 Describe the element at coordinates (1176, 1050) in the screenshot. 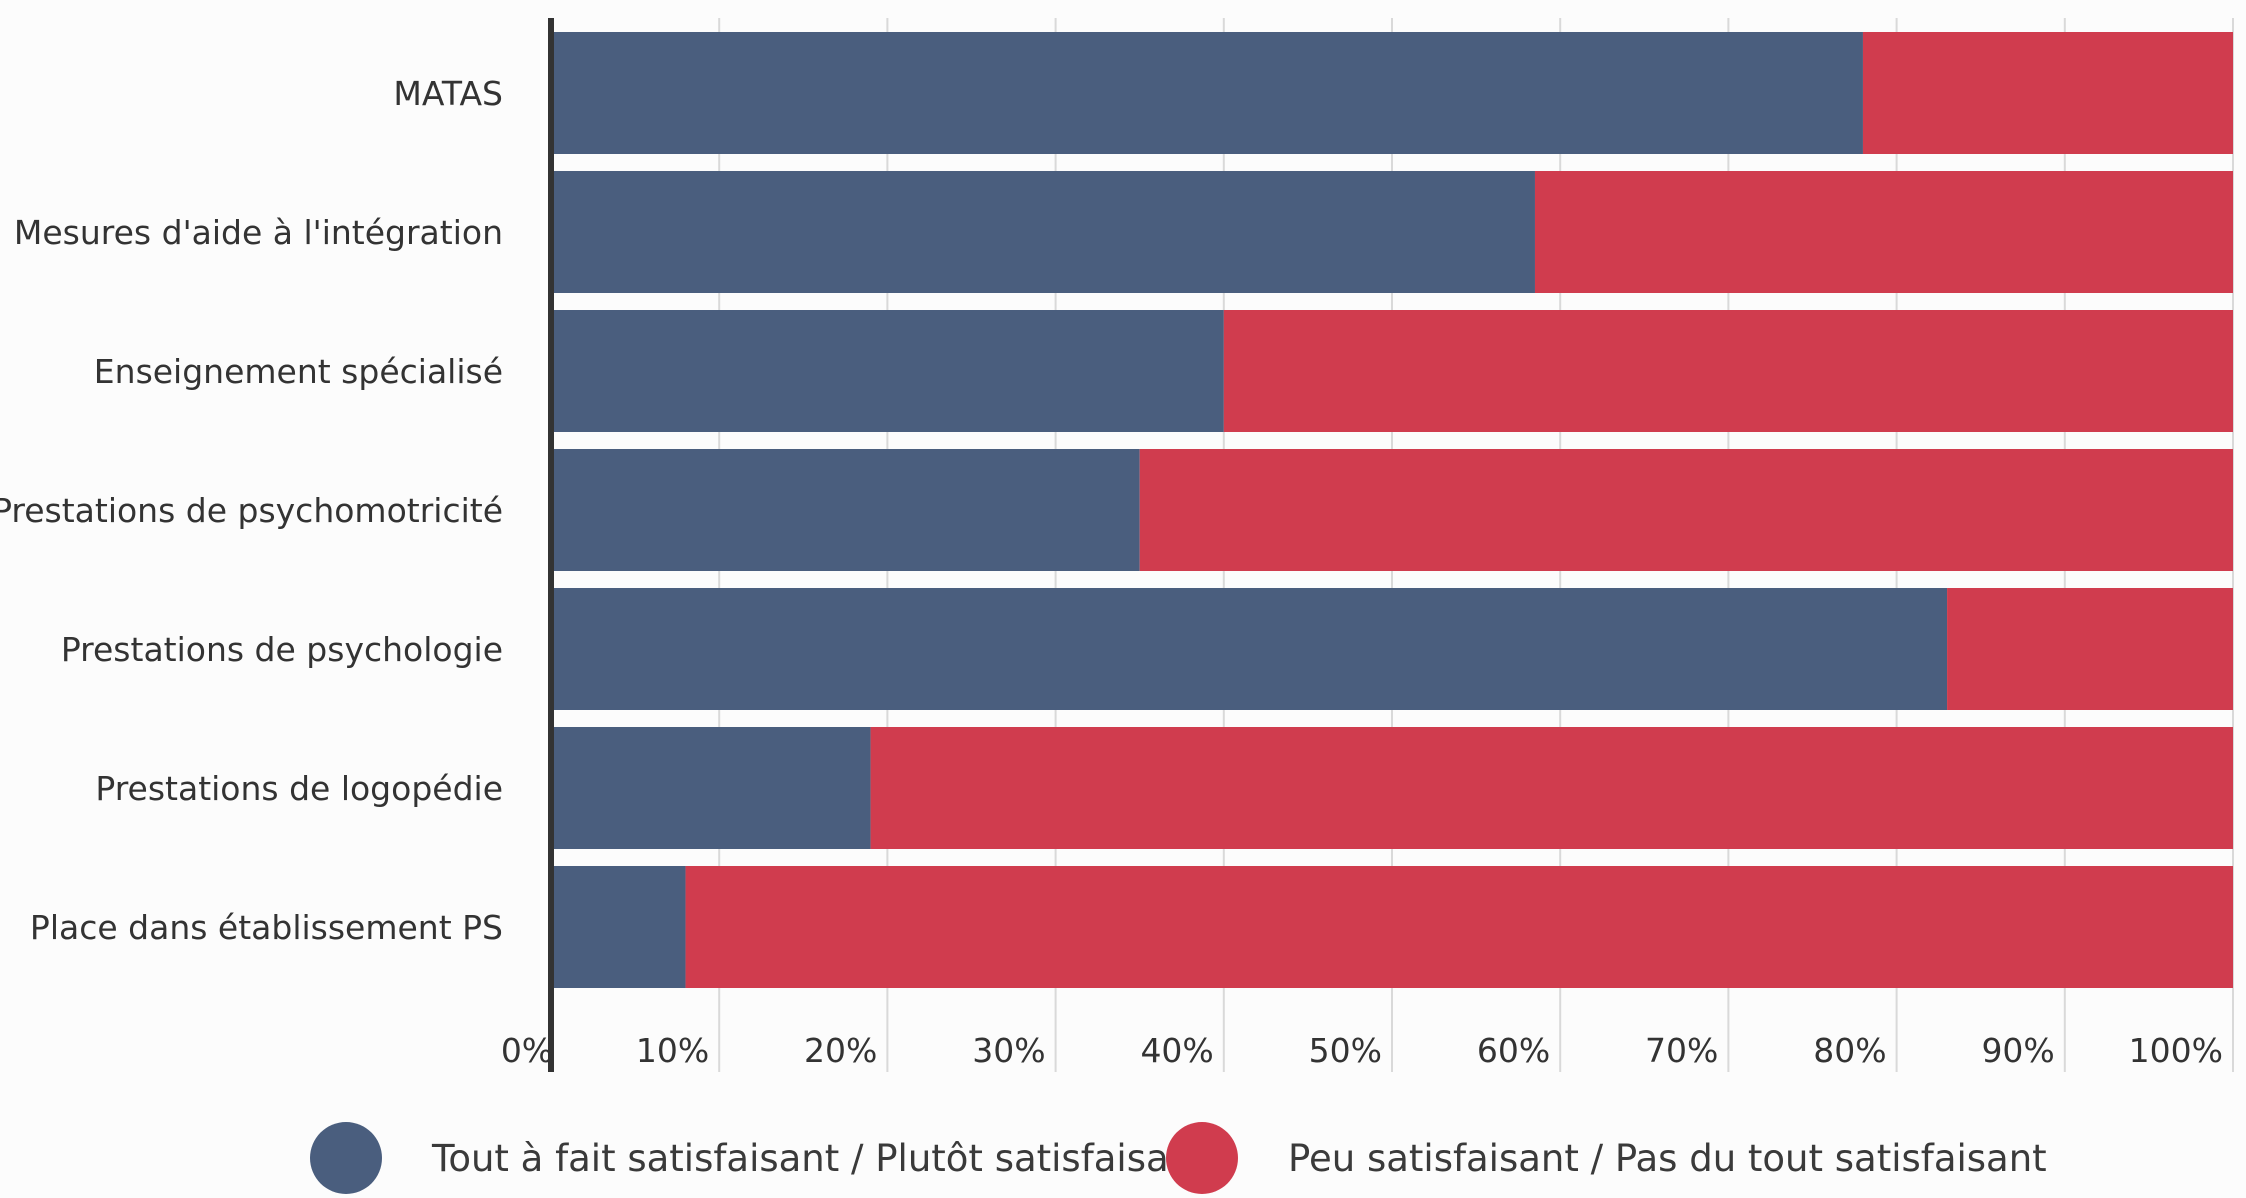

I see `x-tick-label: 40%` at that location.